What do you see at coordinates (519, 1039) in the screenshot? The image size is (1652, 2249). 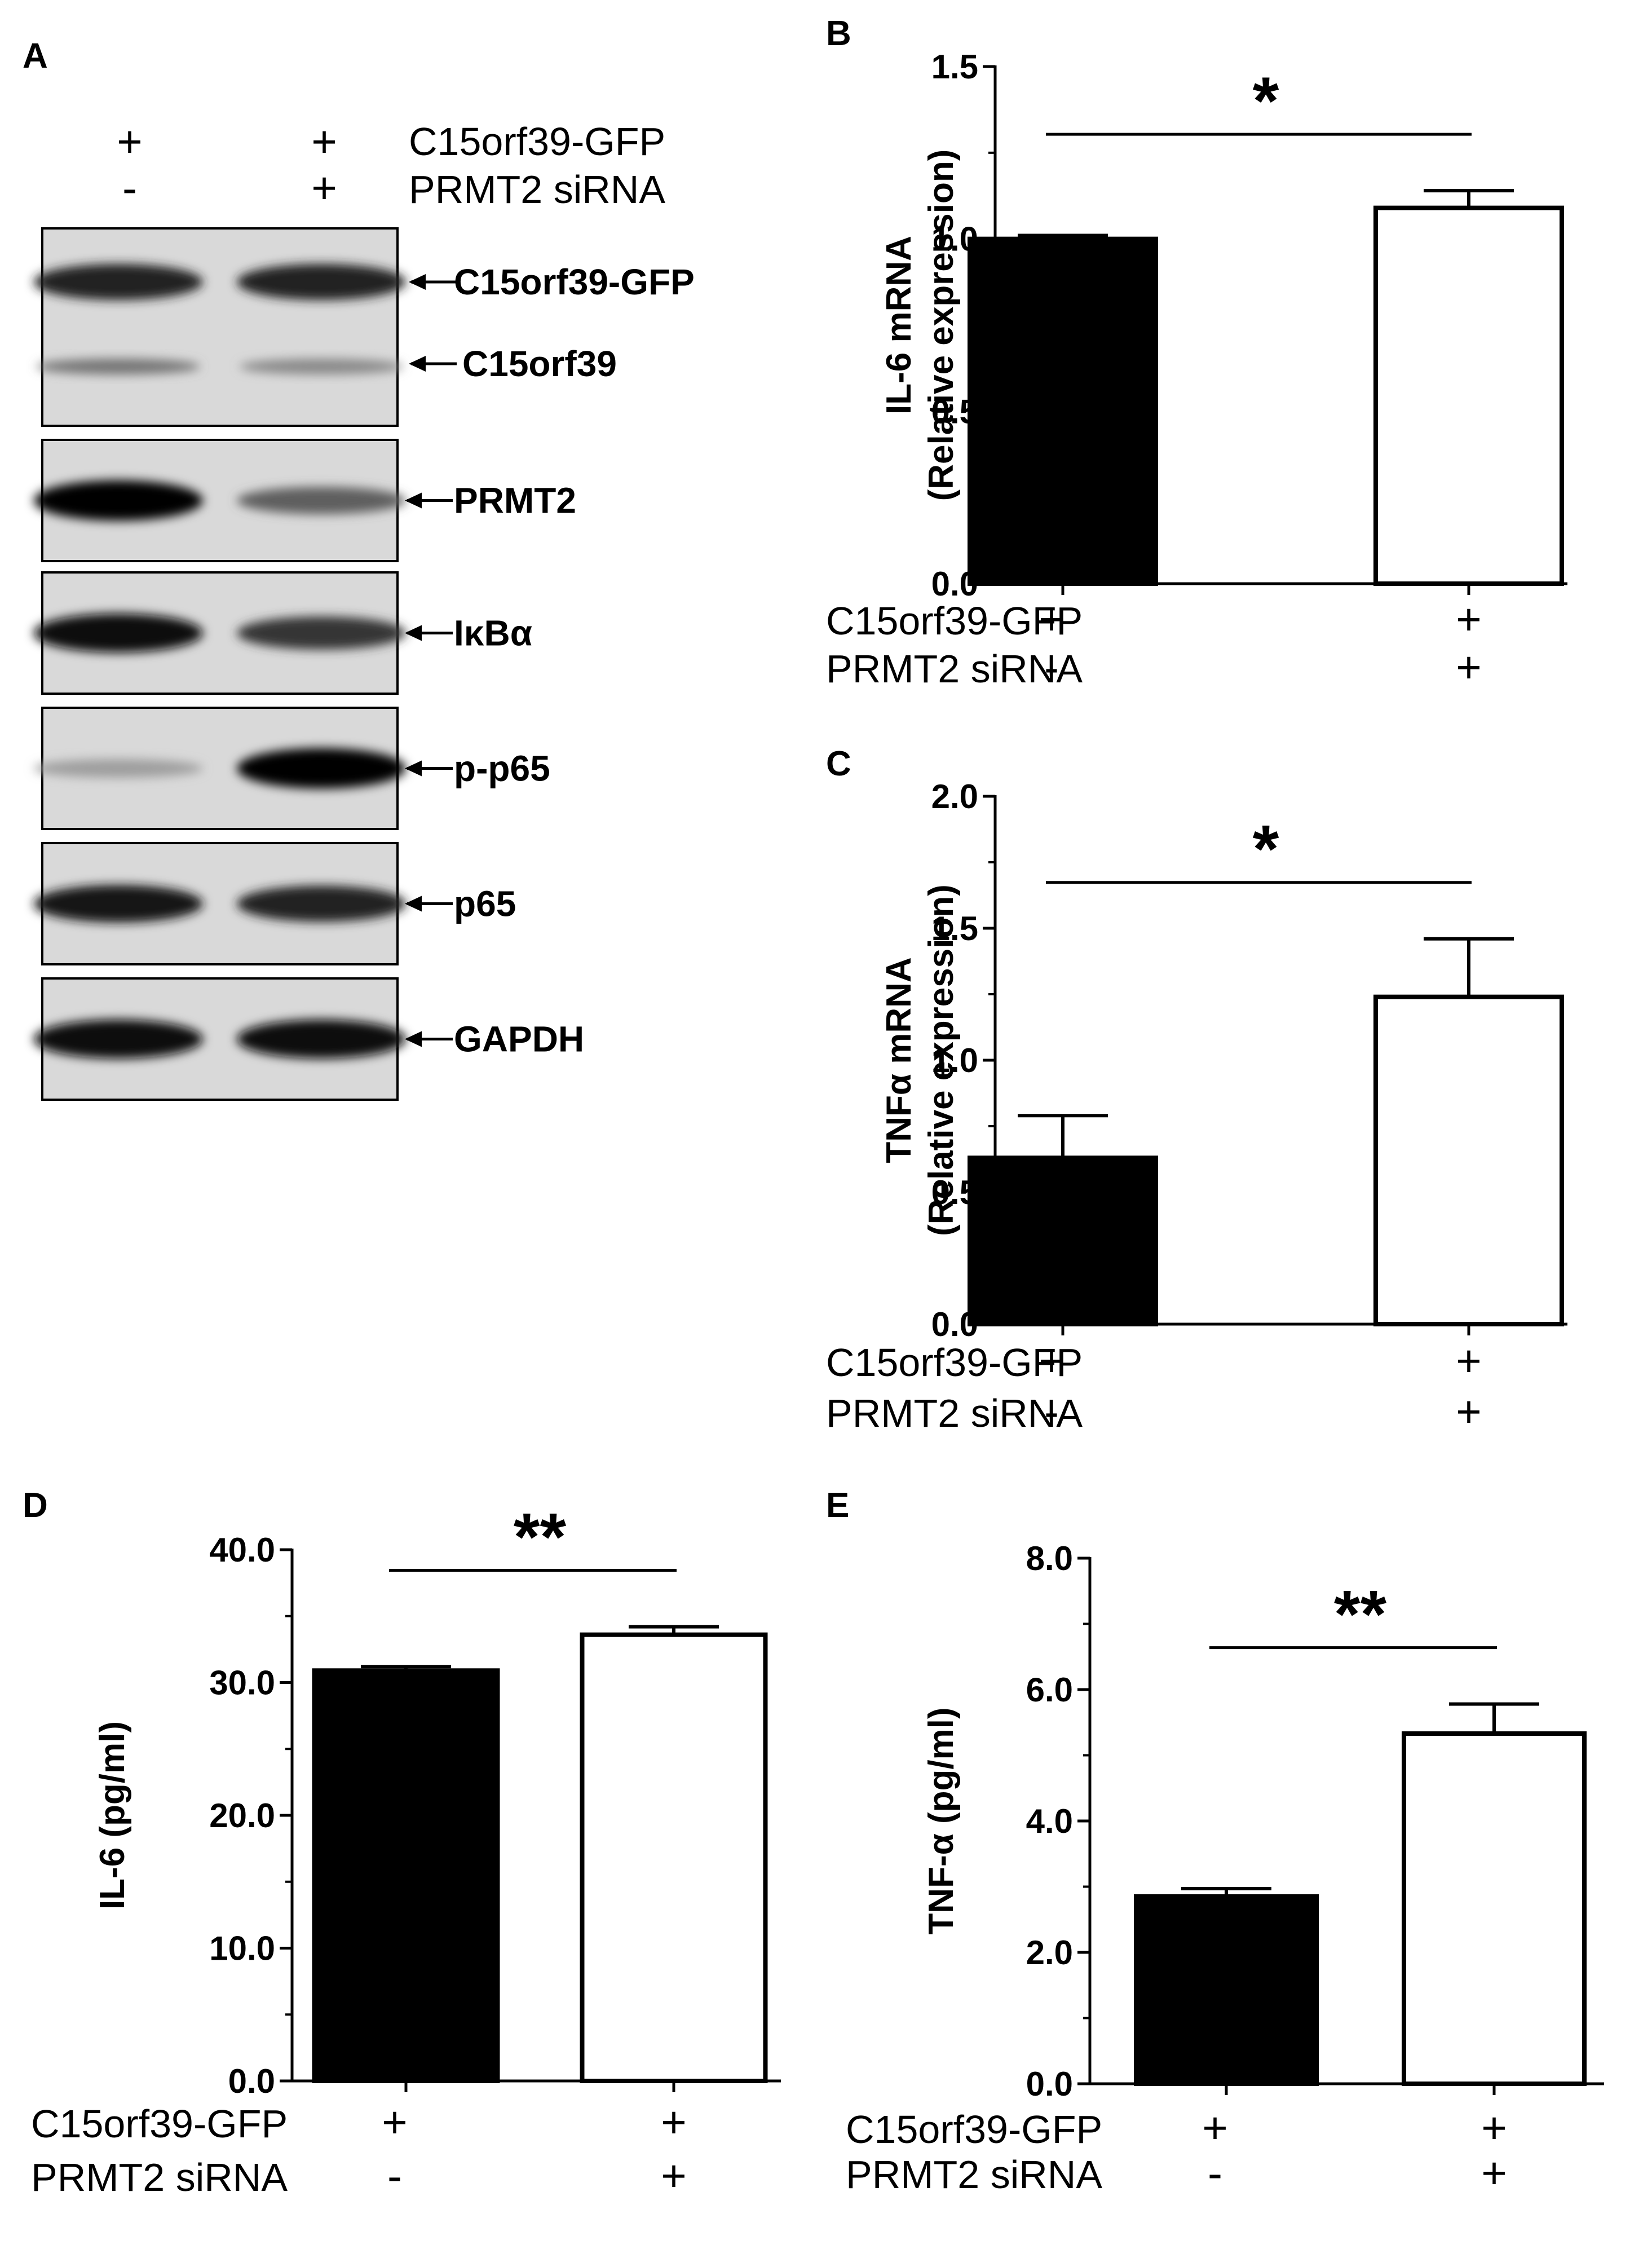 I see `blot-label: GAPDH` at bounding box center [519, 1039].